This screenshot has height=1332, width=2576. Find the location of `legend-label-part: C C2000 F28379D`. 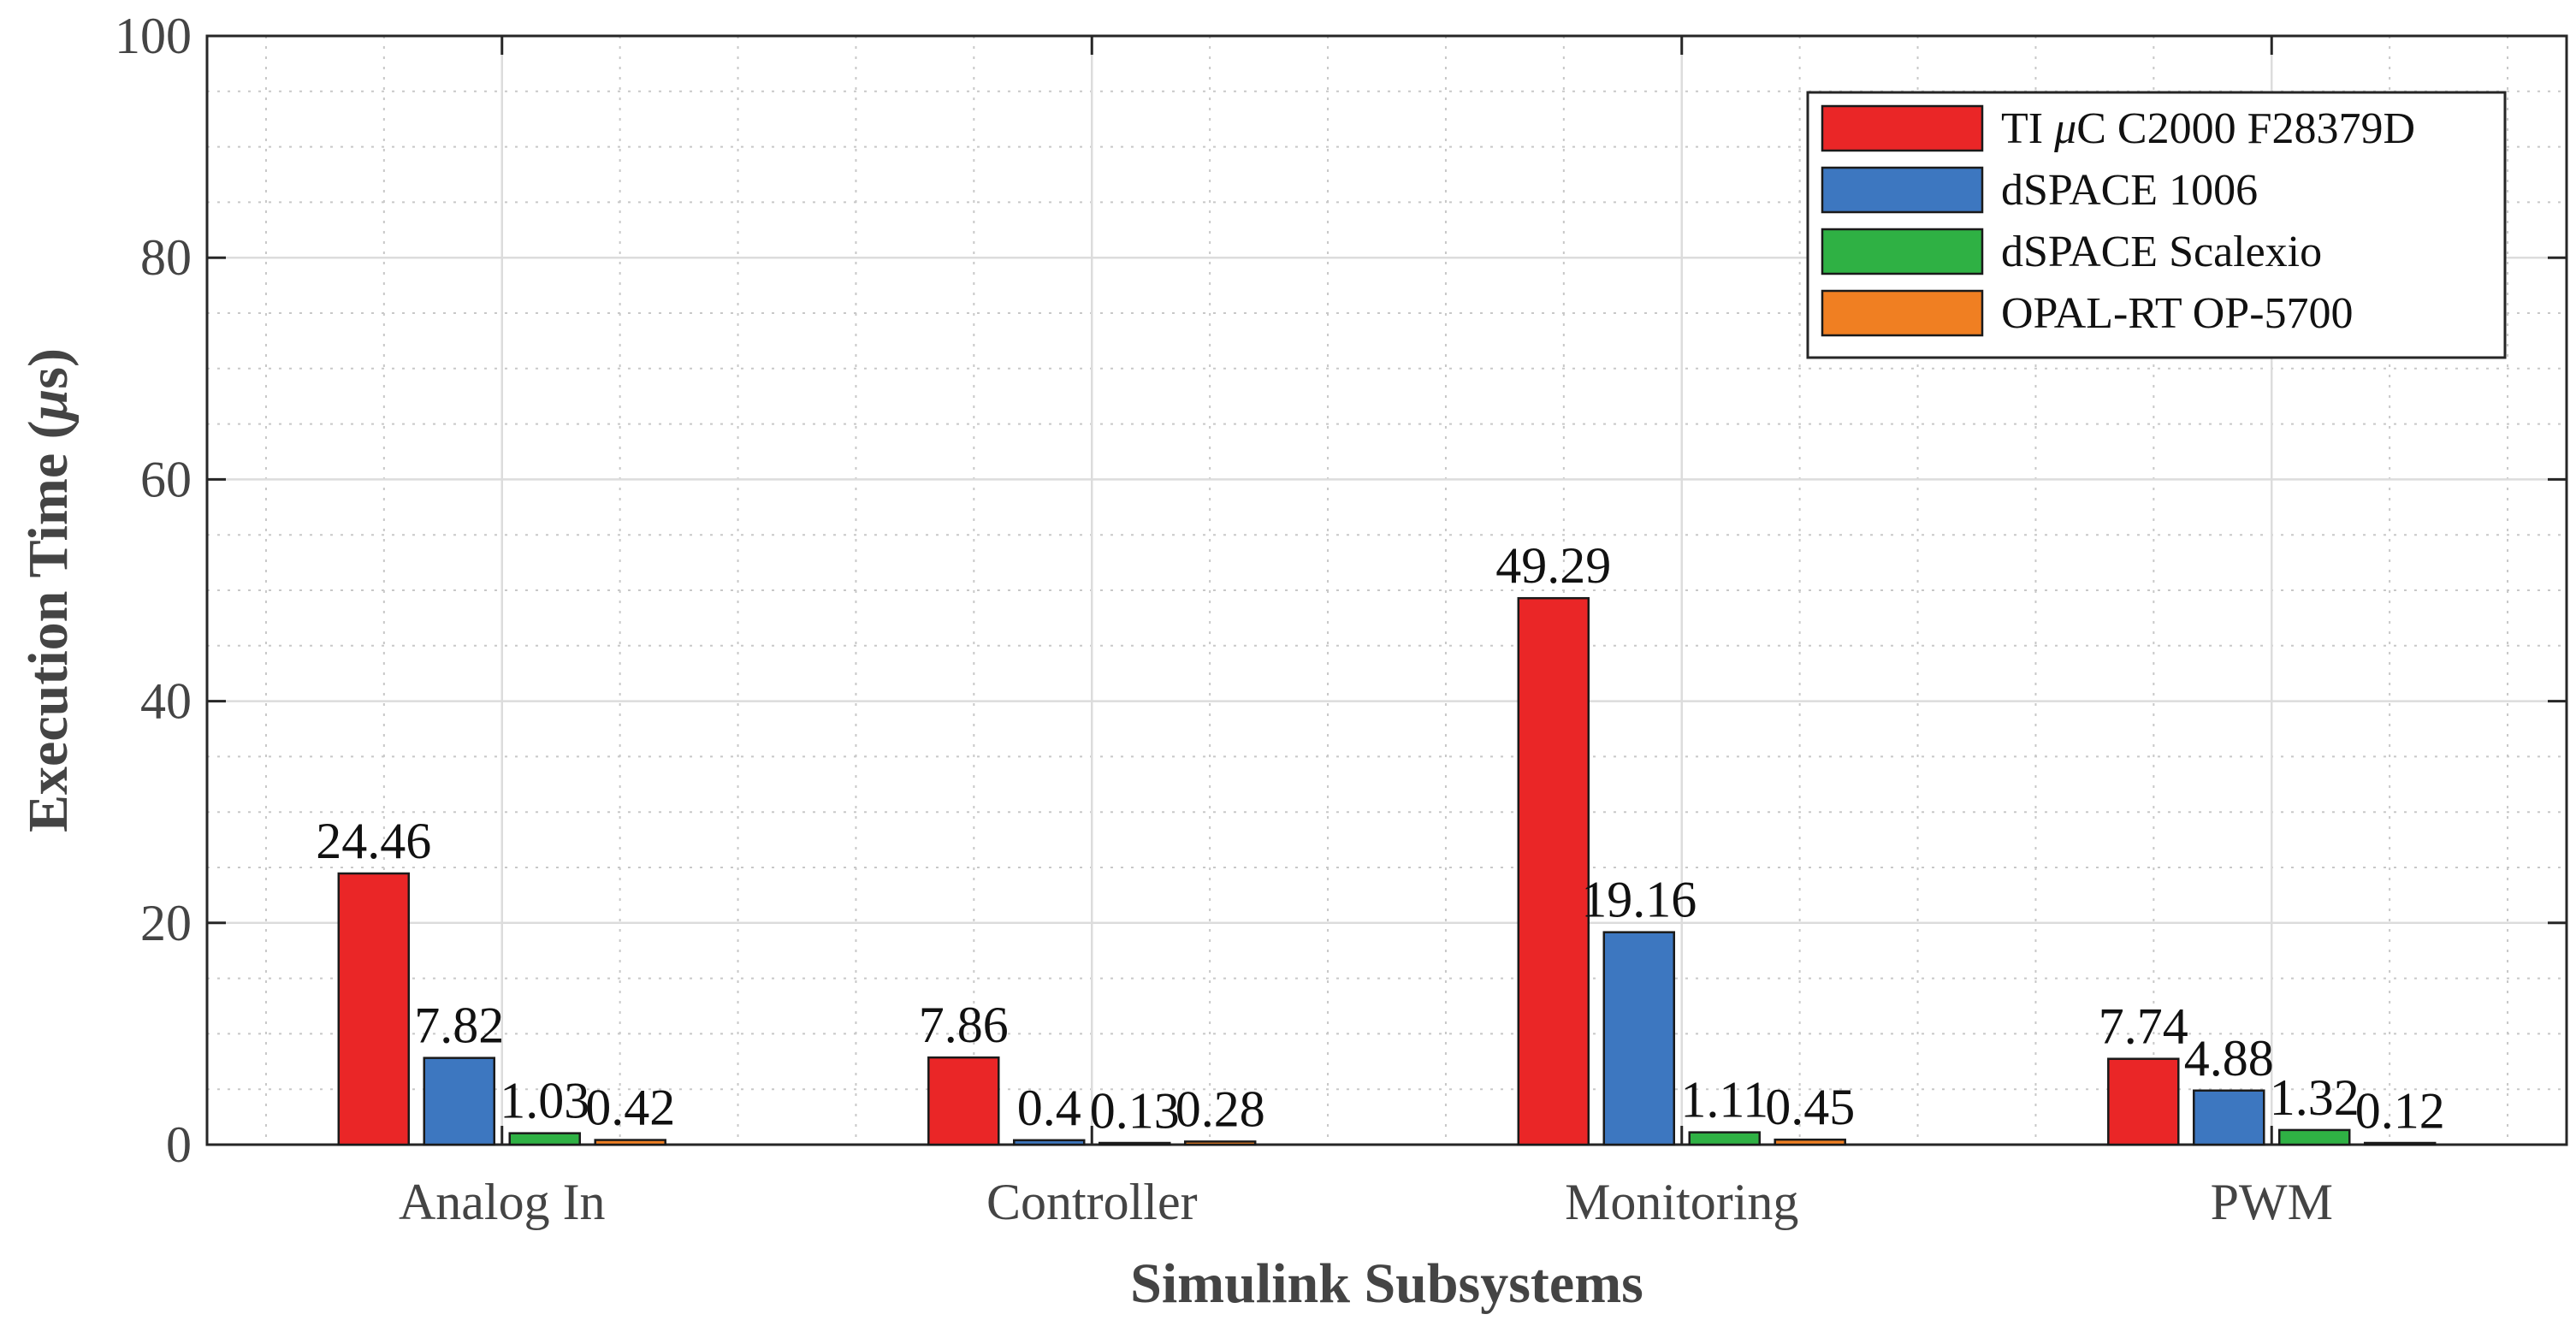

legend-label-part: C C2000 F28379D is located at coordinates (2245, 128).